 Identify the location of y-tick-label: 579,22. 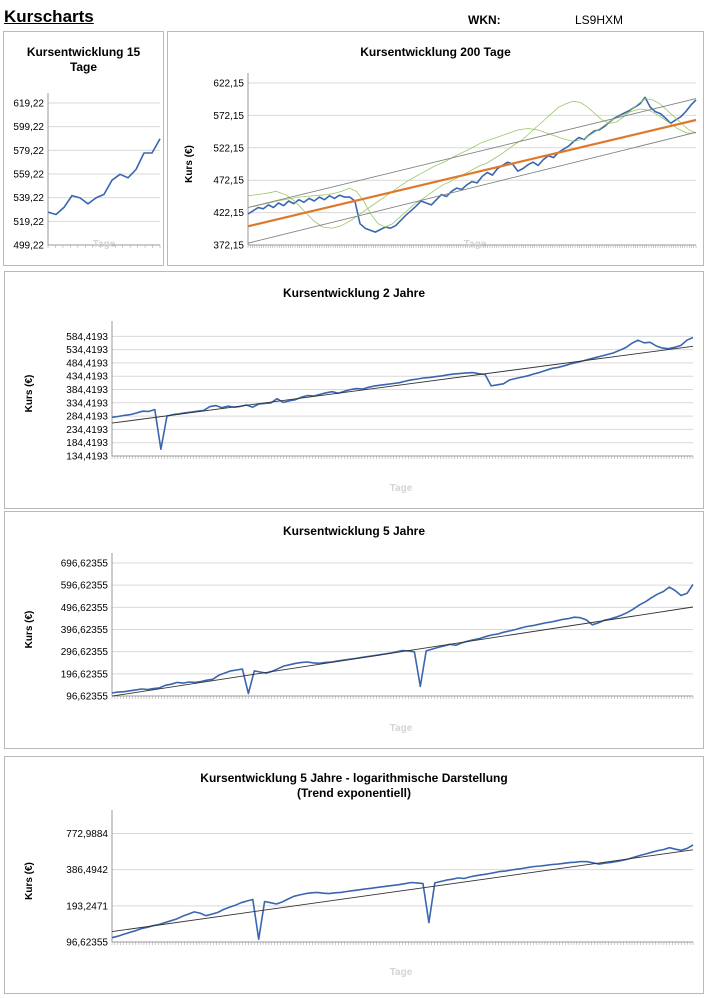
(28, 151).